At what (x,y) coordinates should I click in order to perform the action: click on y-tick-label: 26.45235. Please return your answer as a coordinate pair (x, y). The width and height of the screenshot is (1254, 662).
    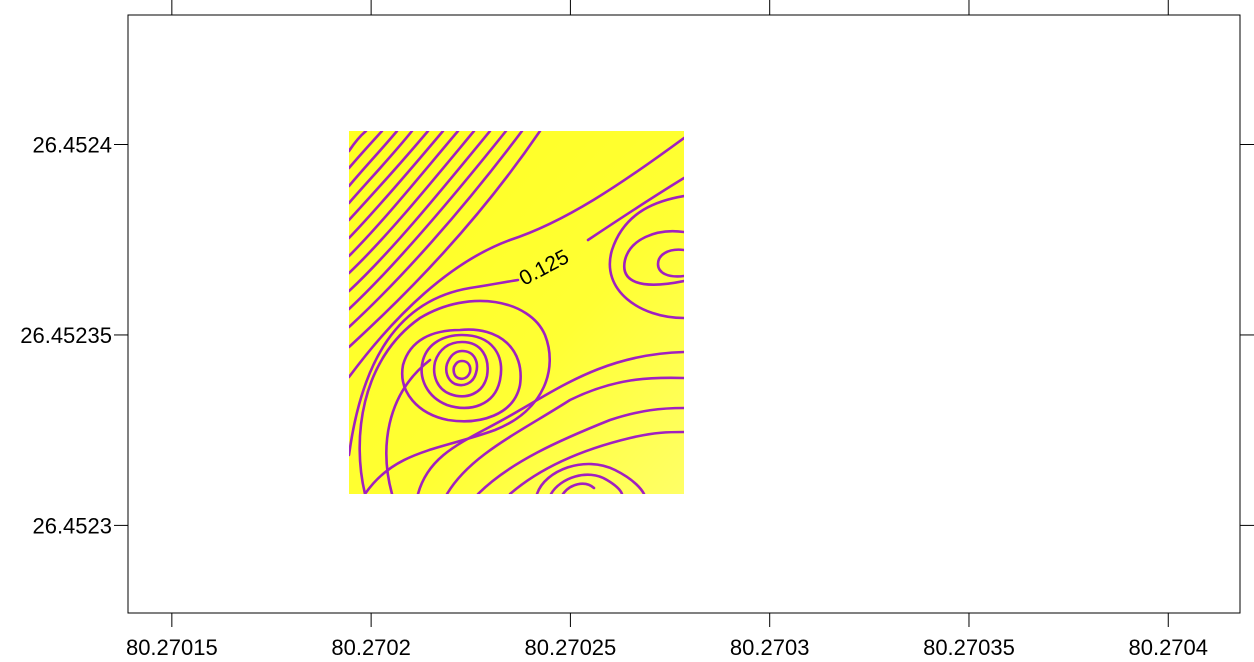
    Looking at the image, I should click on (66, 335).